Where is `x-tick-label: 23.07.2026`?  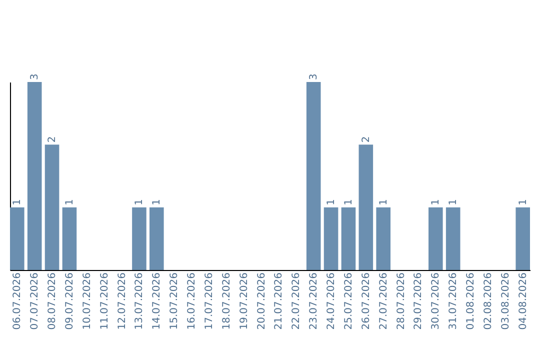
x-tick-label: 23.07.2026 is located at coordinates (314, 301).